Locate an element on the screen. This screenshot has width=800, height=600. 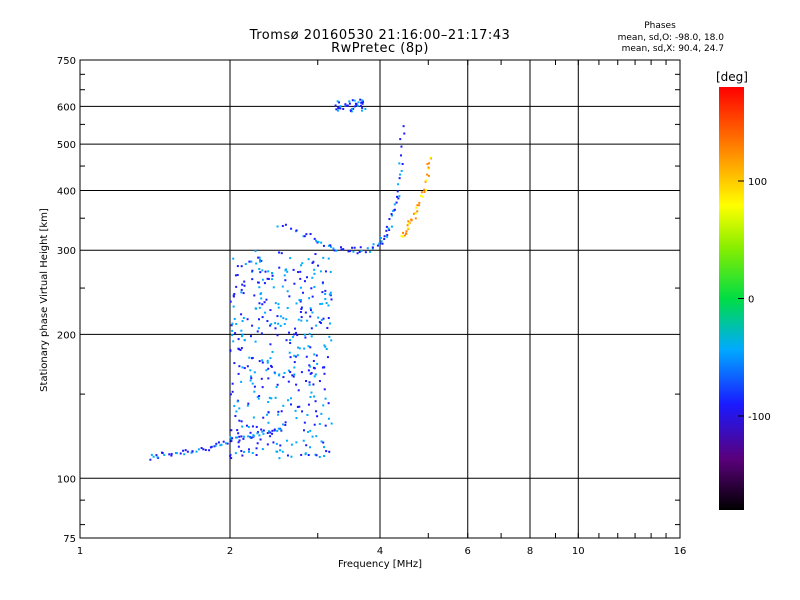
colorbar: [deg] is located at coordinates (732, 290).